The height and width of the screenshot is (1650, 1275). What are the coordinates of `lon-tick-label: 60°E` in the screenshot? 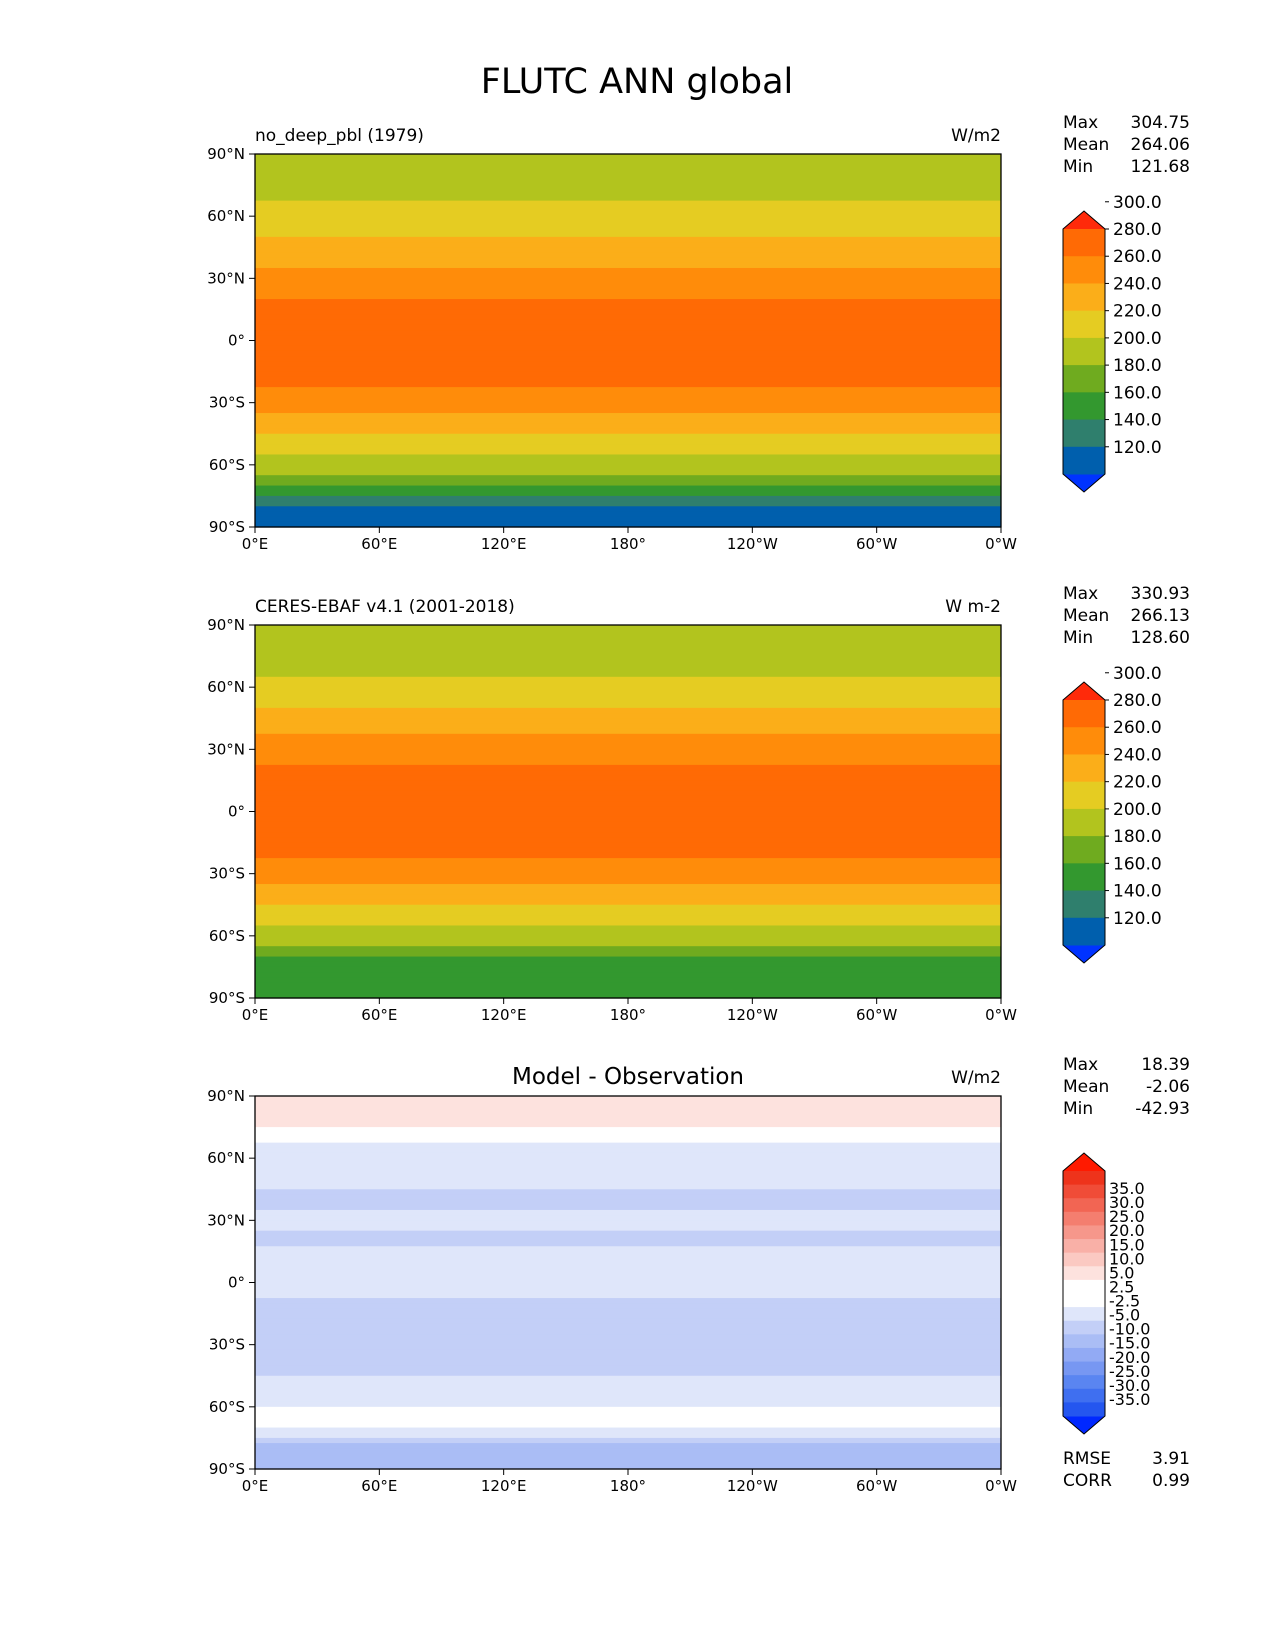 It's located at (379, 1015).